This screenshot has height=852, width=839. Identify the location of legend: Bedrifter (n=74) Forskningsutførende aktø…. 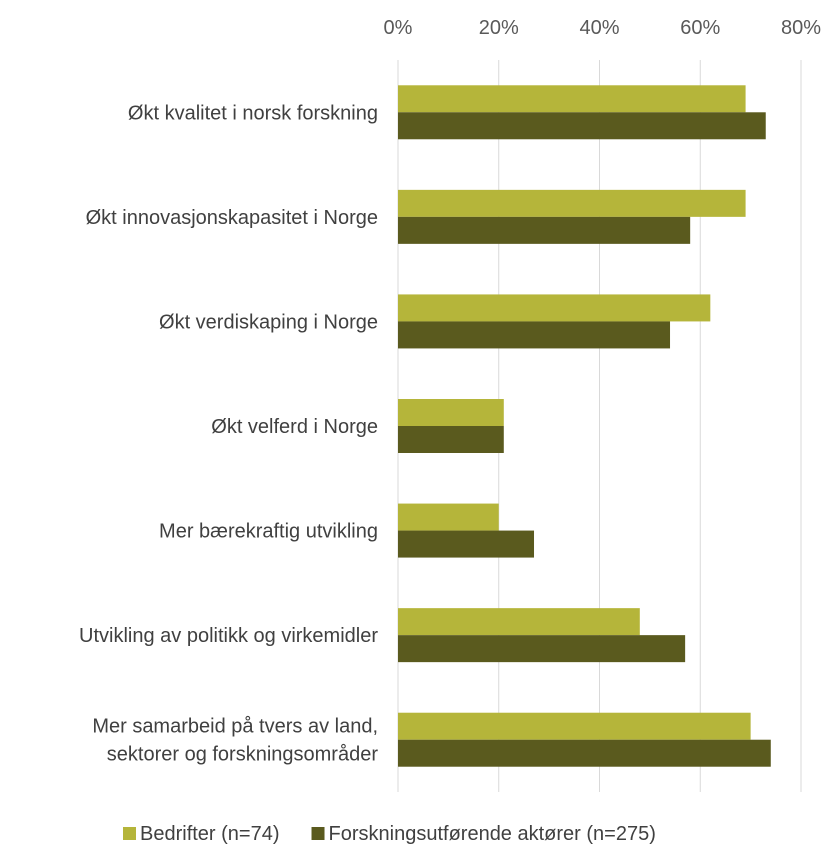
(389, 834).